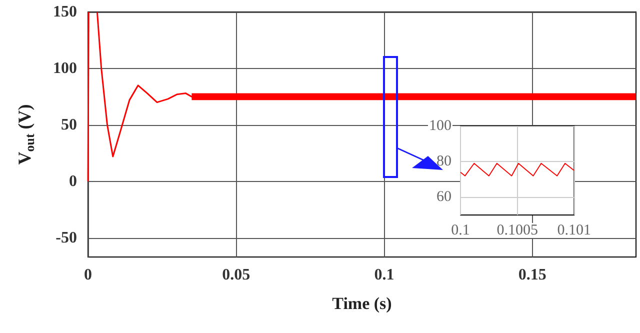 The width and height of the screenshot is (640, 333). Describe the element at coordinates (574, 230) in the screenshot. I see `x-tick-label: 0.101` at that location.